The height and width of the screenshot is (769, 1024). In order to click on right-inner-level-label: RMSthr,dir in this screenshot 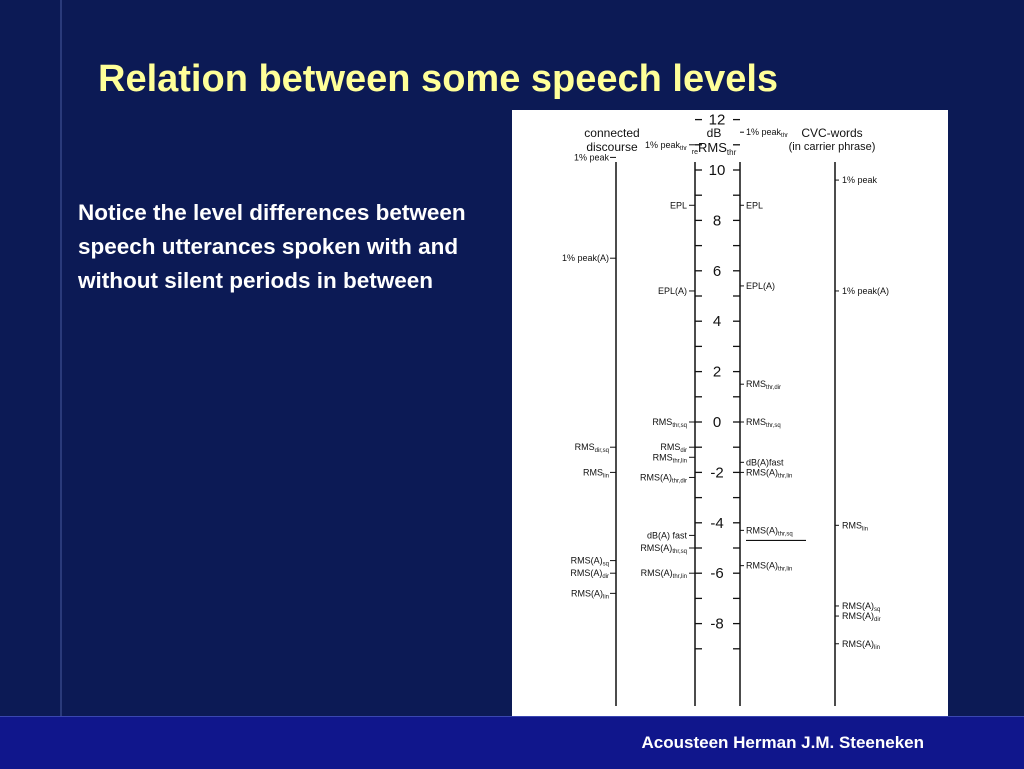, I will do `click(763, 385)`.